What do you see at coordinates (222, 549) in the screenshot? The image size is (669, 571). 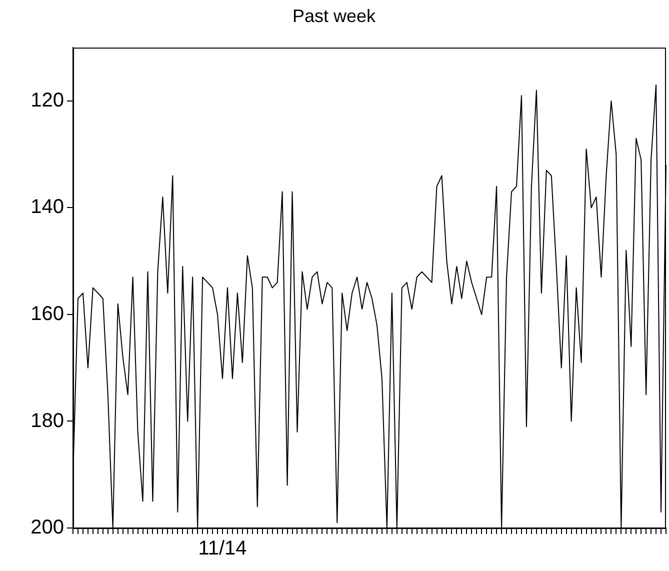 I see `x-tick-label: 11/14` at bounding box center [222, 549].